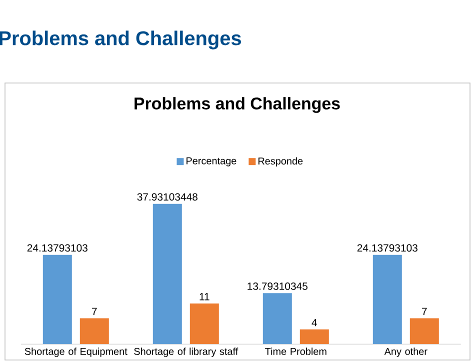  What do you see at coordinates (280, 162) in the screenshot?
I see `legend-label: Responde` at bounding box center [280, 162].